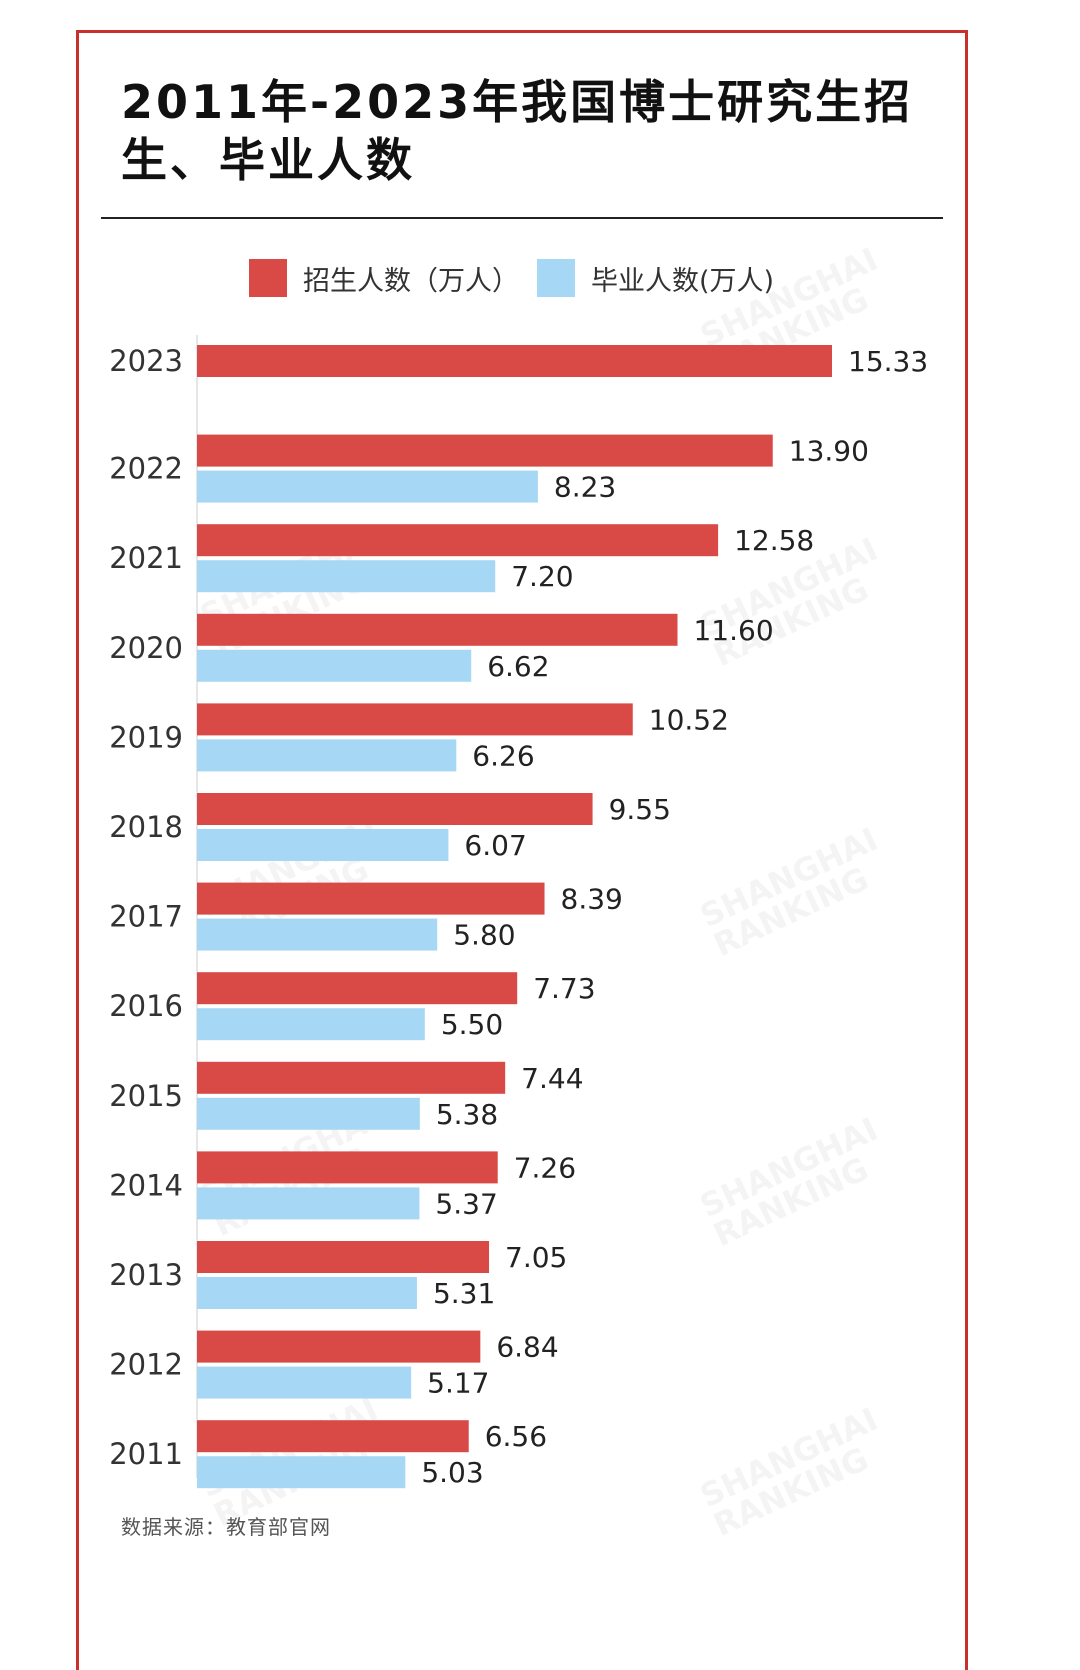 Image resolution: width=1080 pixels, height=1670 pixels. What do you see at coordinates (146, 737) in the screenshot?
I see `y-tick-label: 2019` at bounding box center [146, 737].